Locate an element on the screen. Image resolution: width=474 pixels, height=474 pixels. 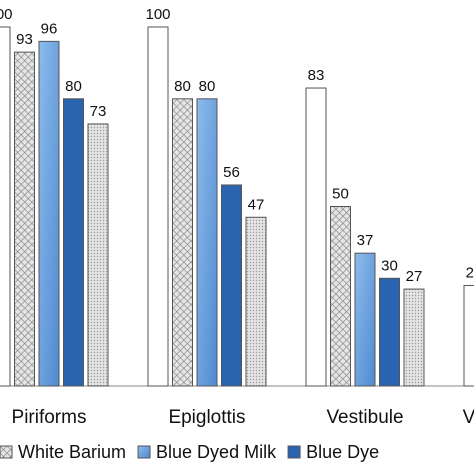
value-label: 28 is located at coordinates (470, 272).